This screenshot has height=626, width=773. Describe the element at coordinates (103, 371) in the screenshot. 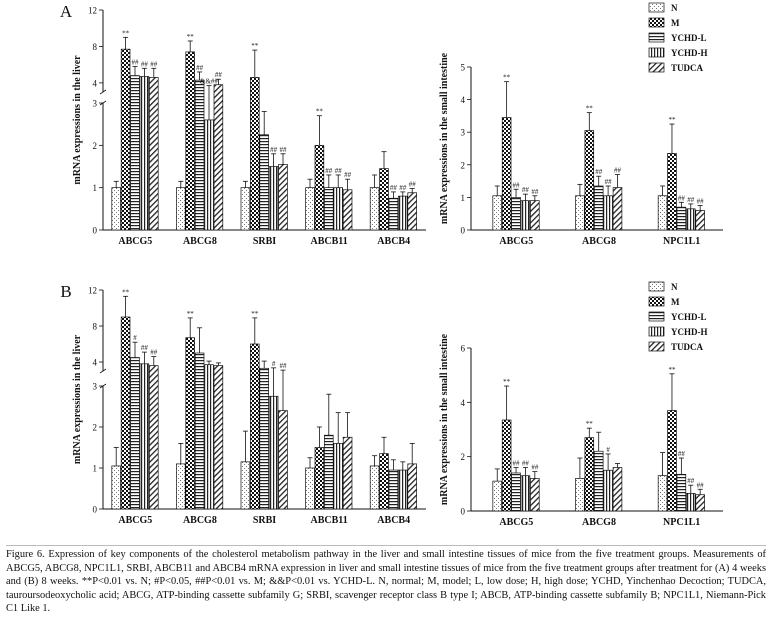

I see `axis-break-mark-B` at that location.